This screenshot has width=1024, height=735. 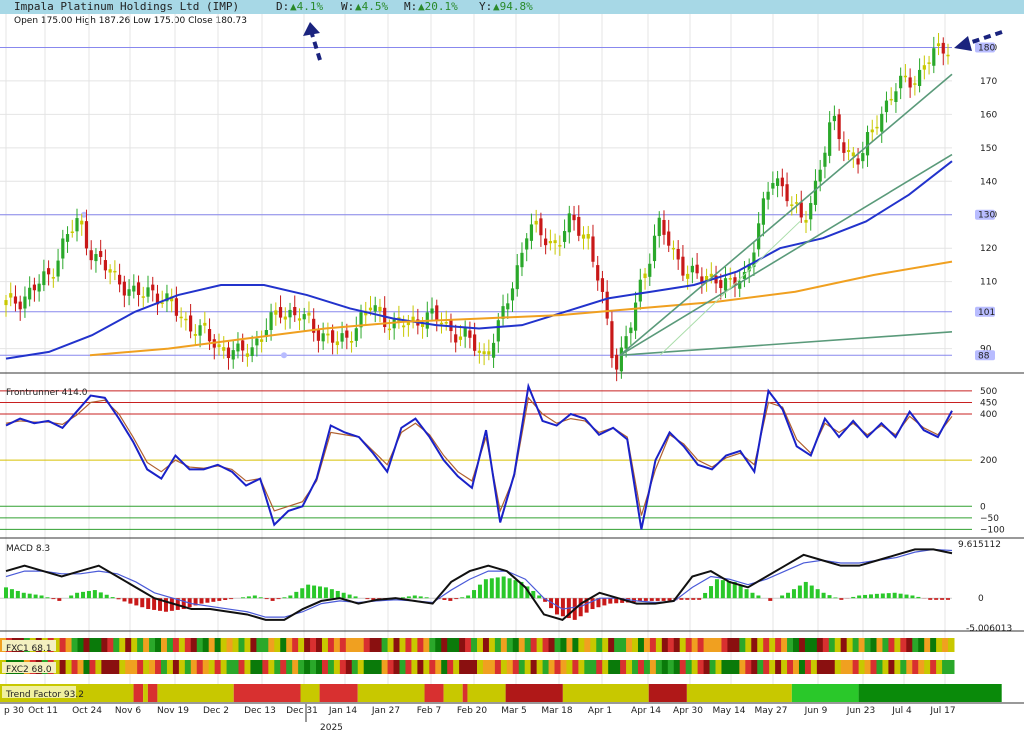 What do you see at coordinates (29, 667) in the screenshot?
I see `fxc2-label-bg` at bounding box center [29, 667].